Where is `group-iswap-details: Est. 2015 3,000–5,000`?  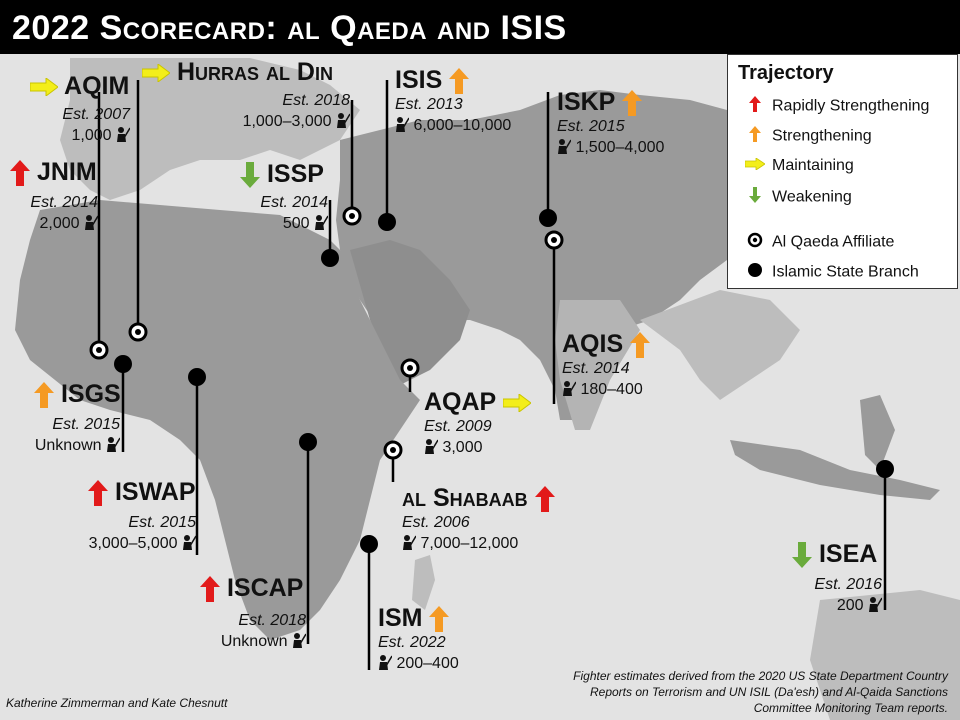
group-iswap-details: Est. 2015 3,000–5,000 is located at coordinates (128, 533).